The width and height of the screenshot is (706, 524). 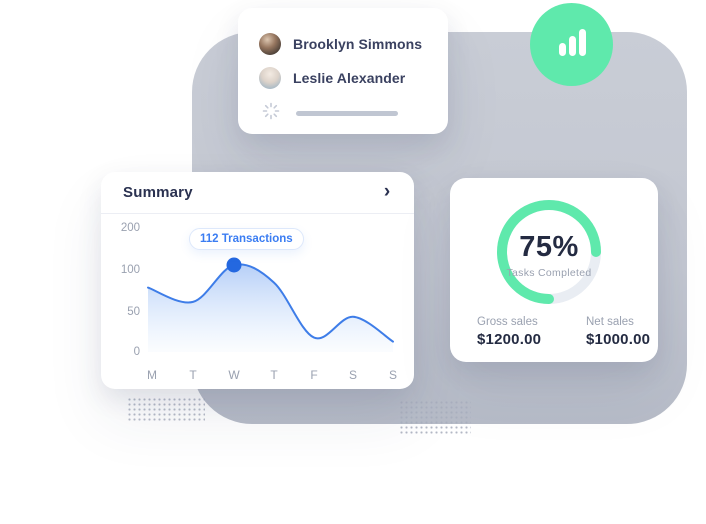 What do you see at coordinates (549, 273) in the screenshot?
I see `percent-caption: Tasks Completed` at bounding box center [549, 273].